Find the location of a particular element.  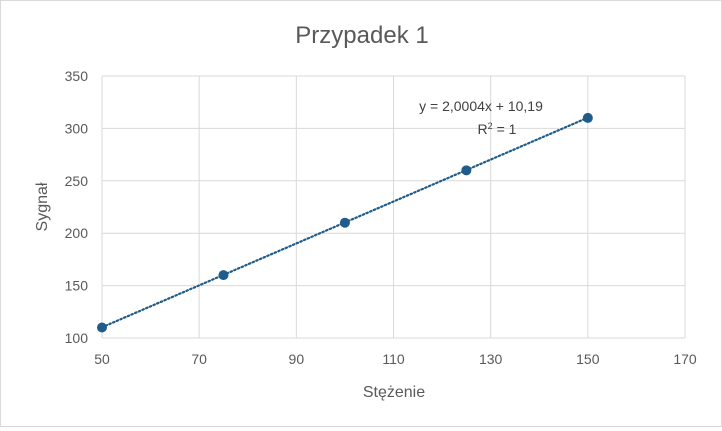

y-tick-label: 100 is located at coordinates (77, 338).